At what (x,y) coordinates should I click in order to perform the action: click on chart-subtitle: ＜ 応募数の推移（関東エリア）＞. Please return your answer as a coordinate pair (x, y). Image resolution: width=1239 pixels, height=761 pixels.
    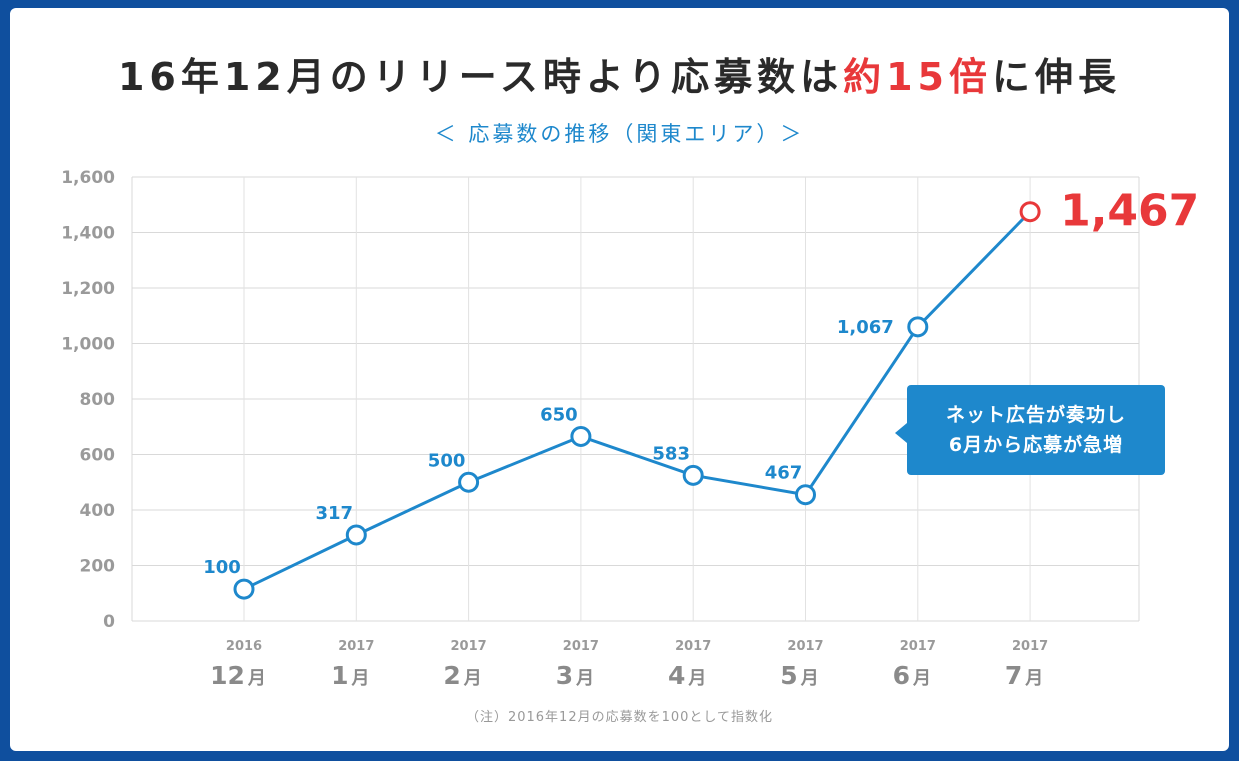
    Looking at the image, I should click on (619, 134).